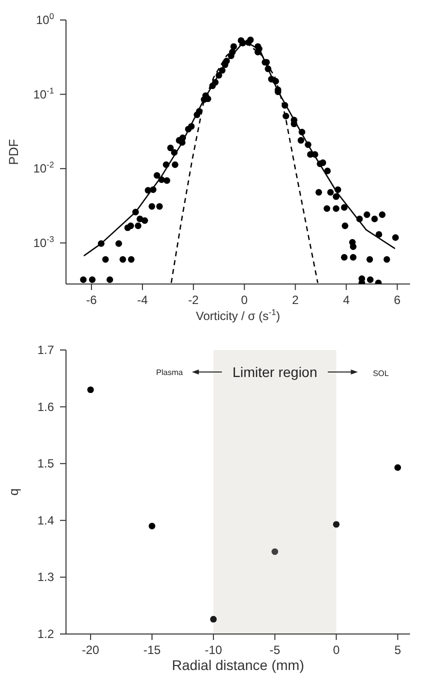 The width and height of the screenshot is (428, 695). What do you see at coordinates (45, 463) in the screenshot?
I see `y-tick-label: 1.5` at bounding box center [45, 463].